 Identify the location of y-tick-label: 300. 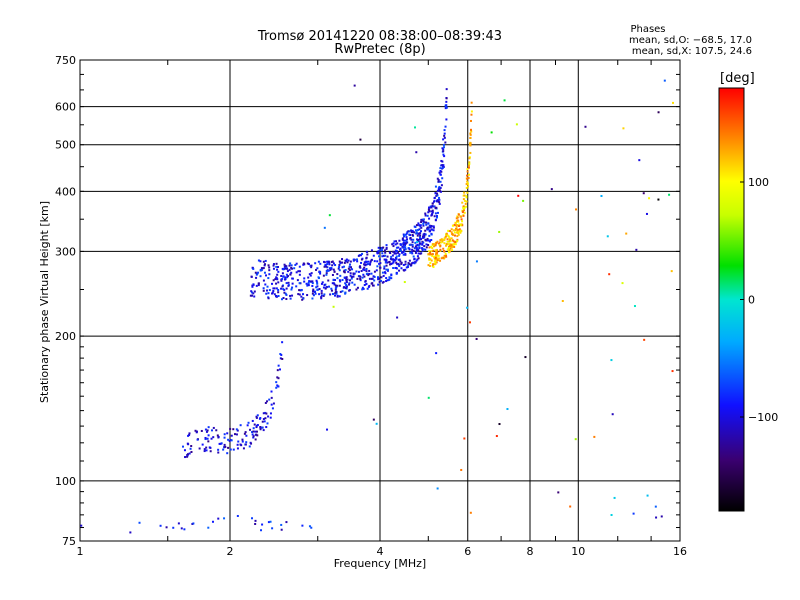
(65, 251).